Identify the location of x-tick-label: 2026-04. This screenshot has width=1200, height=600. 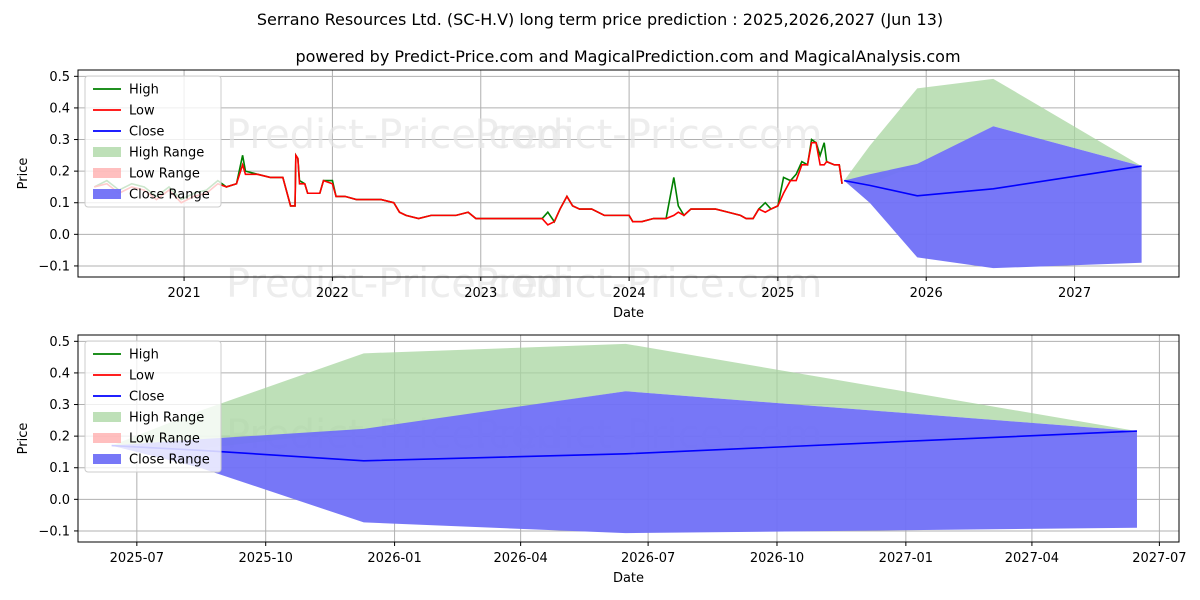
(520, 558).